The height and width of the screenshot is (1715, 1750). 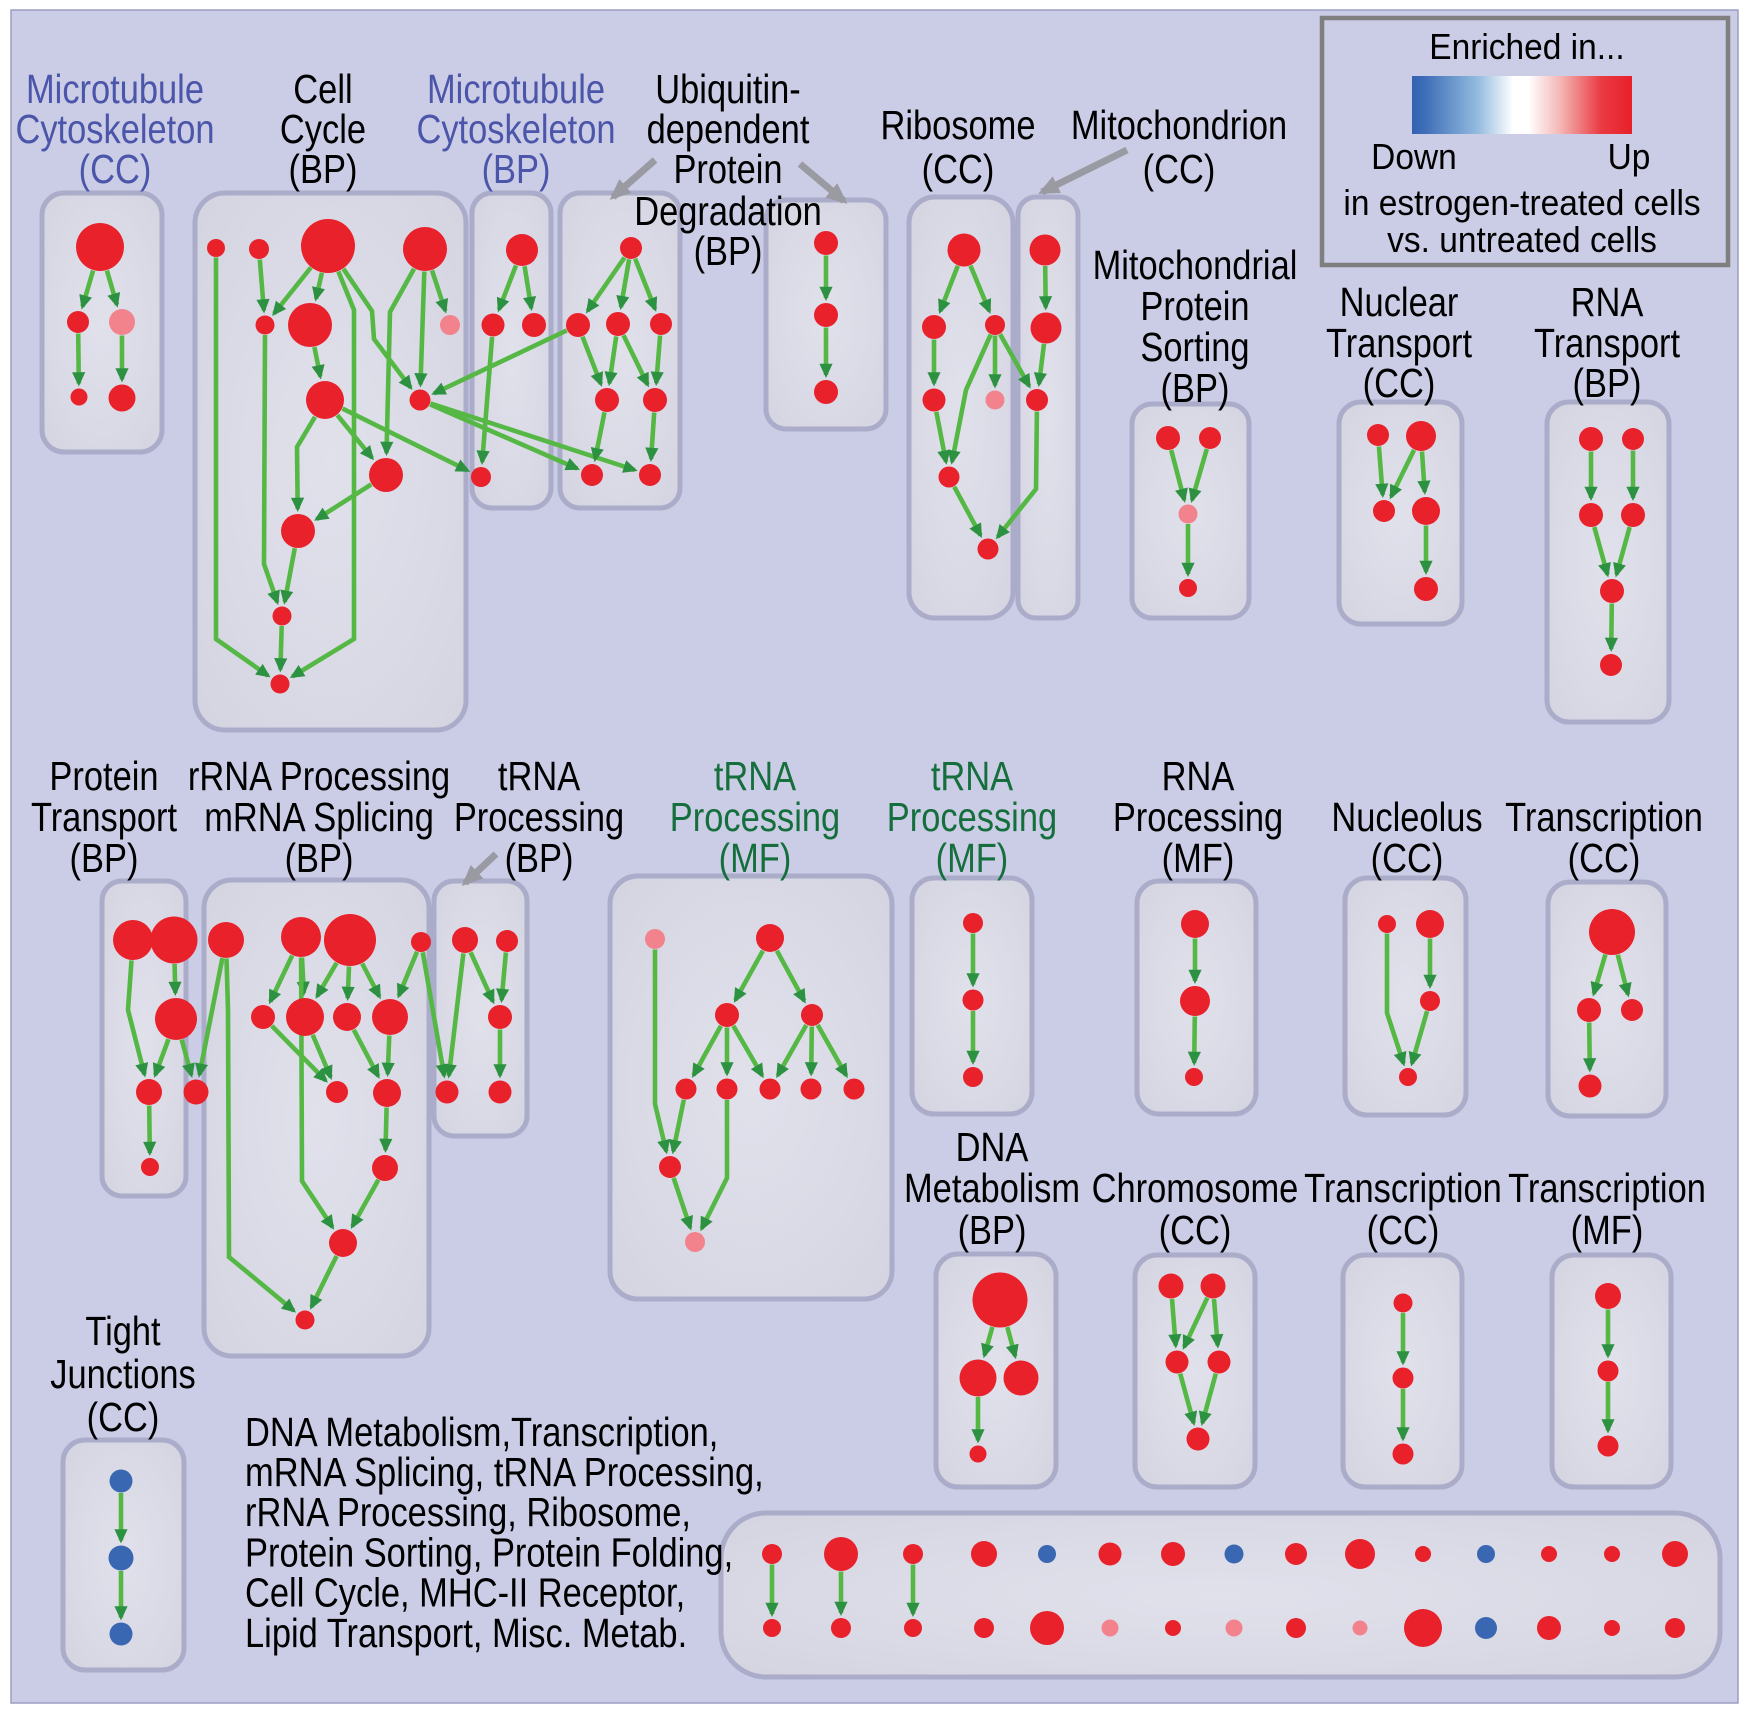 What do you see at coordinates (1179, 125) in the screenshot?
I see `svg-text: Mitochondrion` at bounding box center [1179, 125].